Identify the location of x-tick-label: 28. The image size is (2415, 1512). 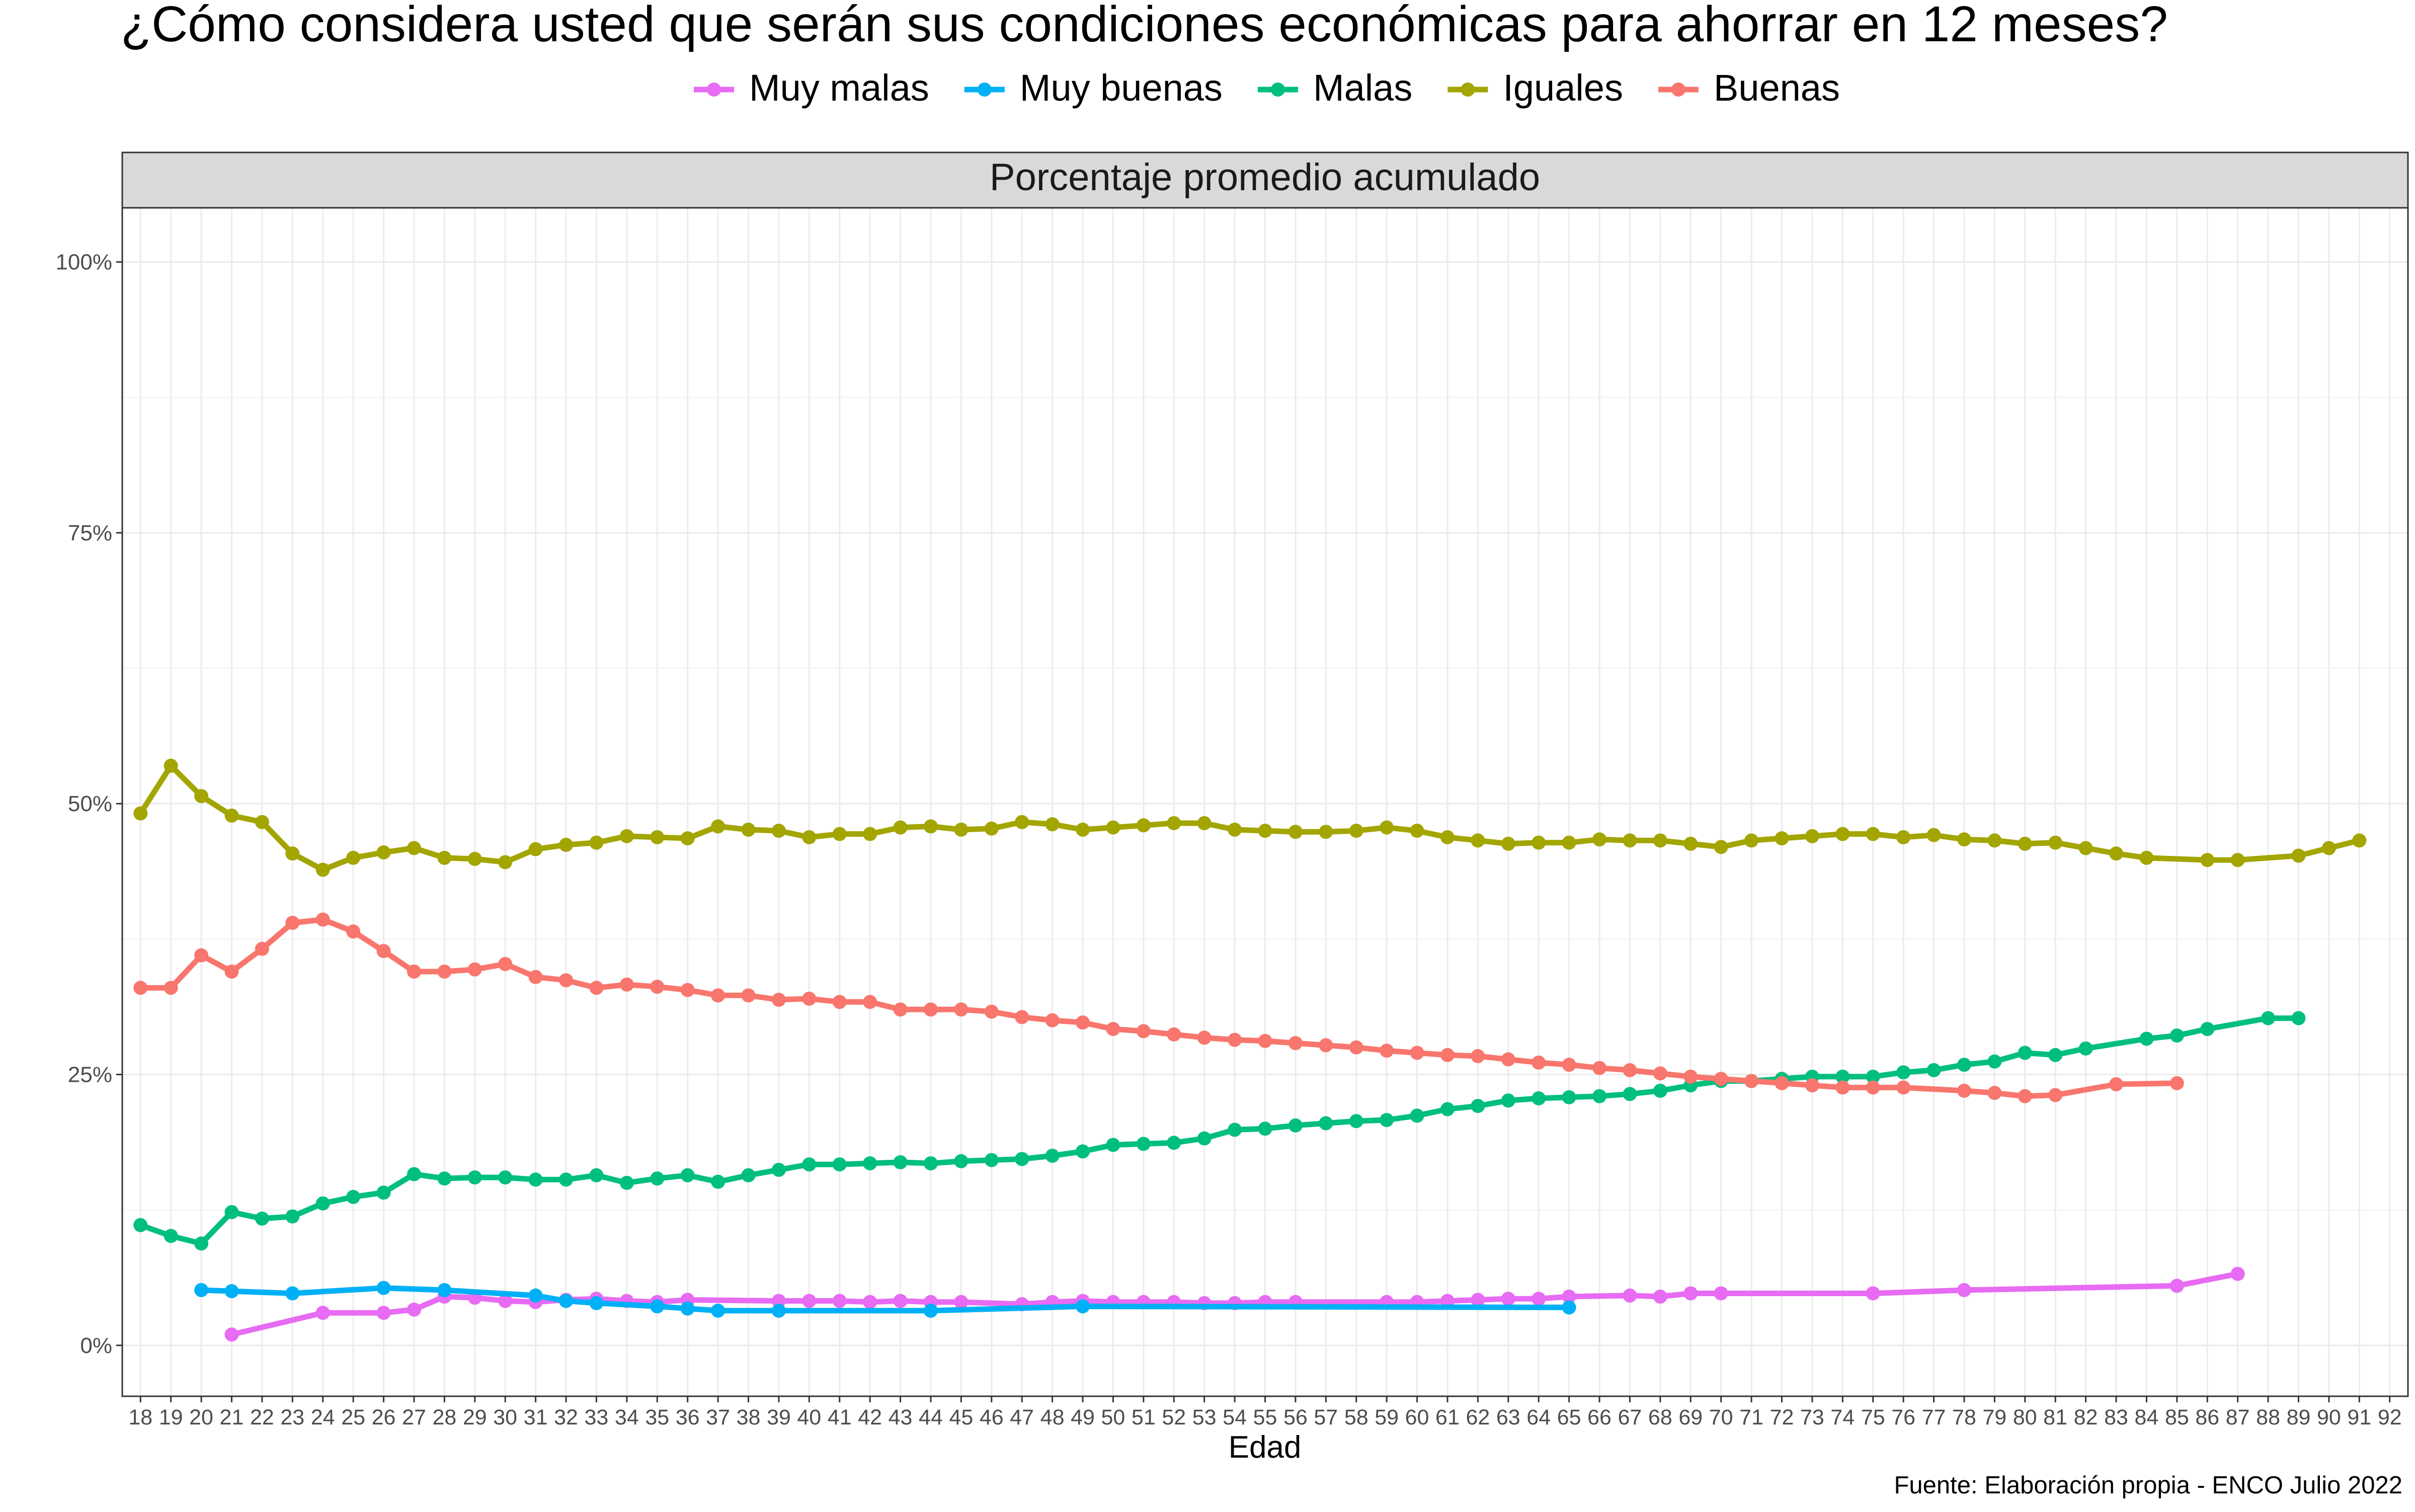
(444, 1417).